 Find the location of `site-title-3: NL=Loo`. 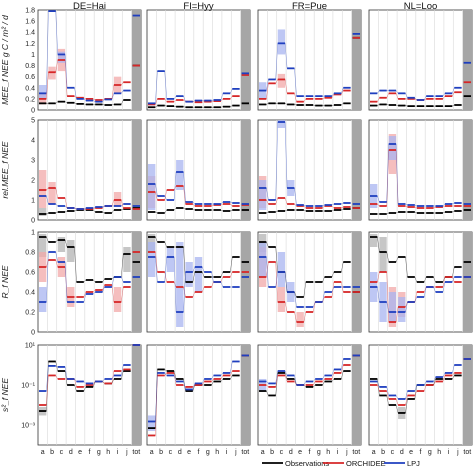

site-title-3: NL=Loo is located at coordinates (421, 6).